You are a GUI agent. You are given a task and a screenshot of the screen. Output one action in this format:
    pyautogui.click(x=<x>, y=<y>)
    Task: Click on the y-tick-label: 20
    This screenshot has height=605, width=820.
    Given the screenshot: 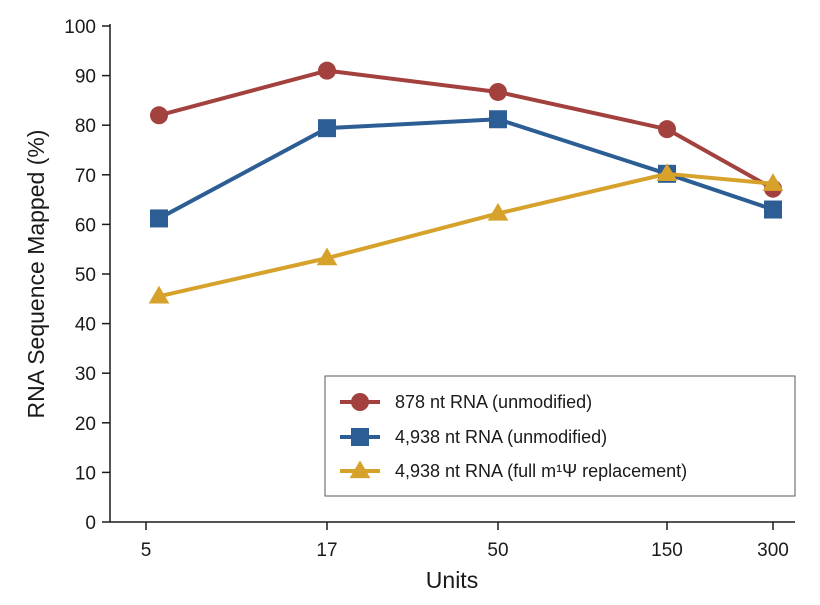 What is the action you would take?
    pyautogui.click(x=85, y=424)
    